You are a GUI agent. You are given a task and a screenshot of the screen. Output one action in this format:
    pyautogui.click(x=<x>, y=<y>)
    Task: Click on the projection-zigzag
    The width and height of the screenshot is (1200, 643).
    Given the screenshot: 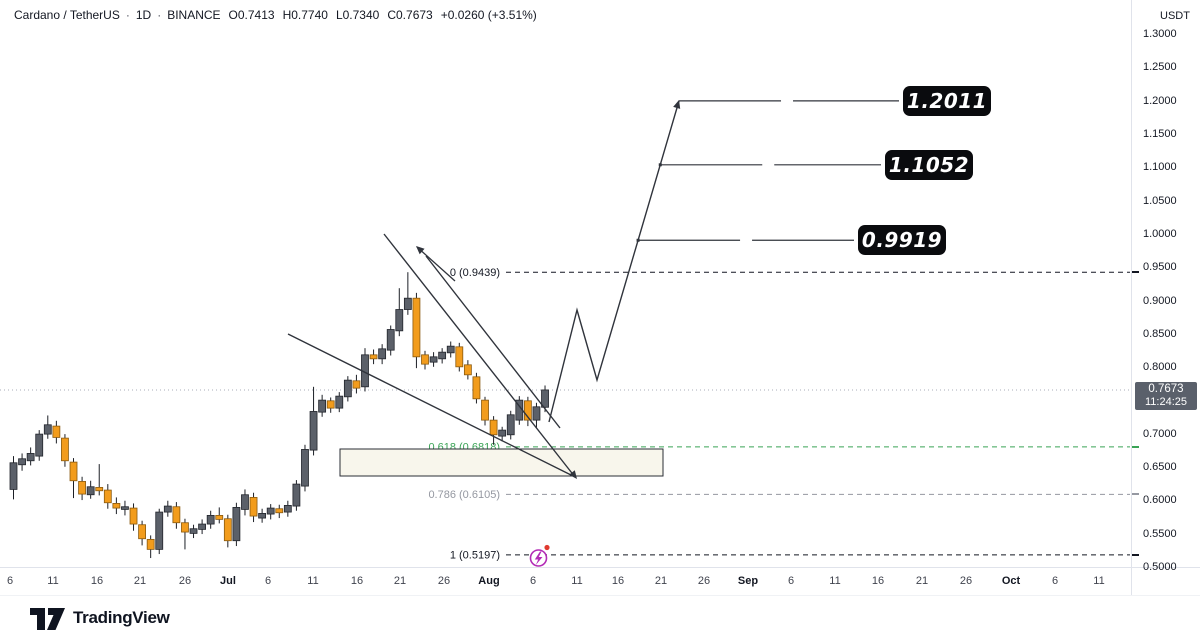 What is the action you would take?
    pyautogui.click(x=614, y=261)
    